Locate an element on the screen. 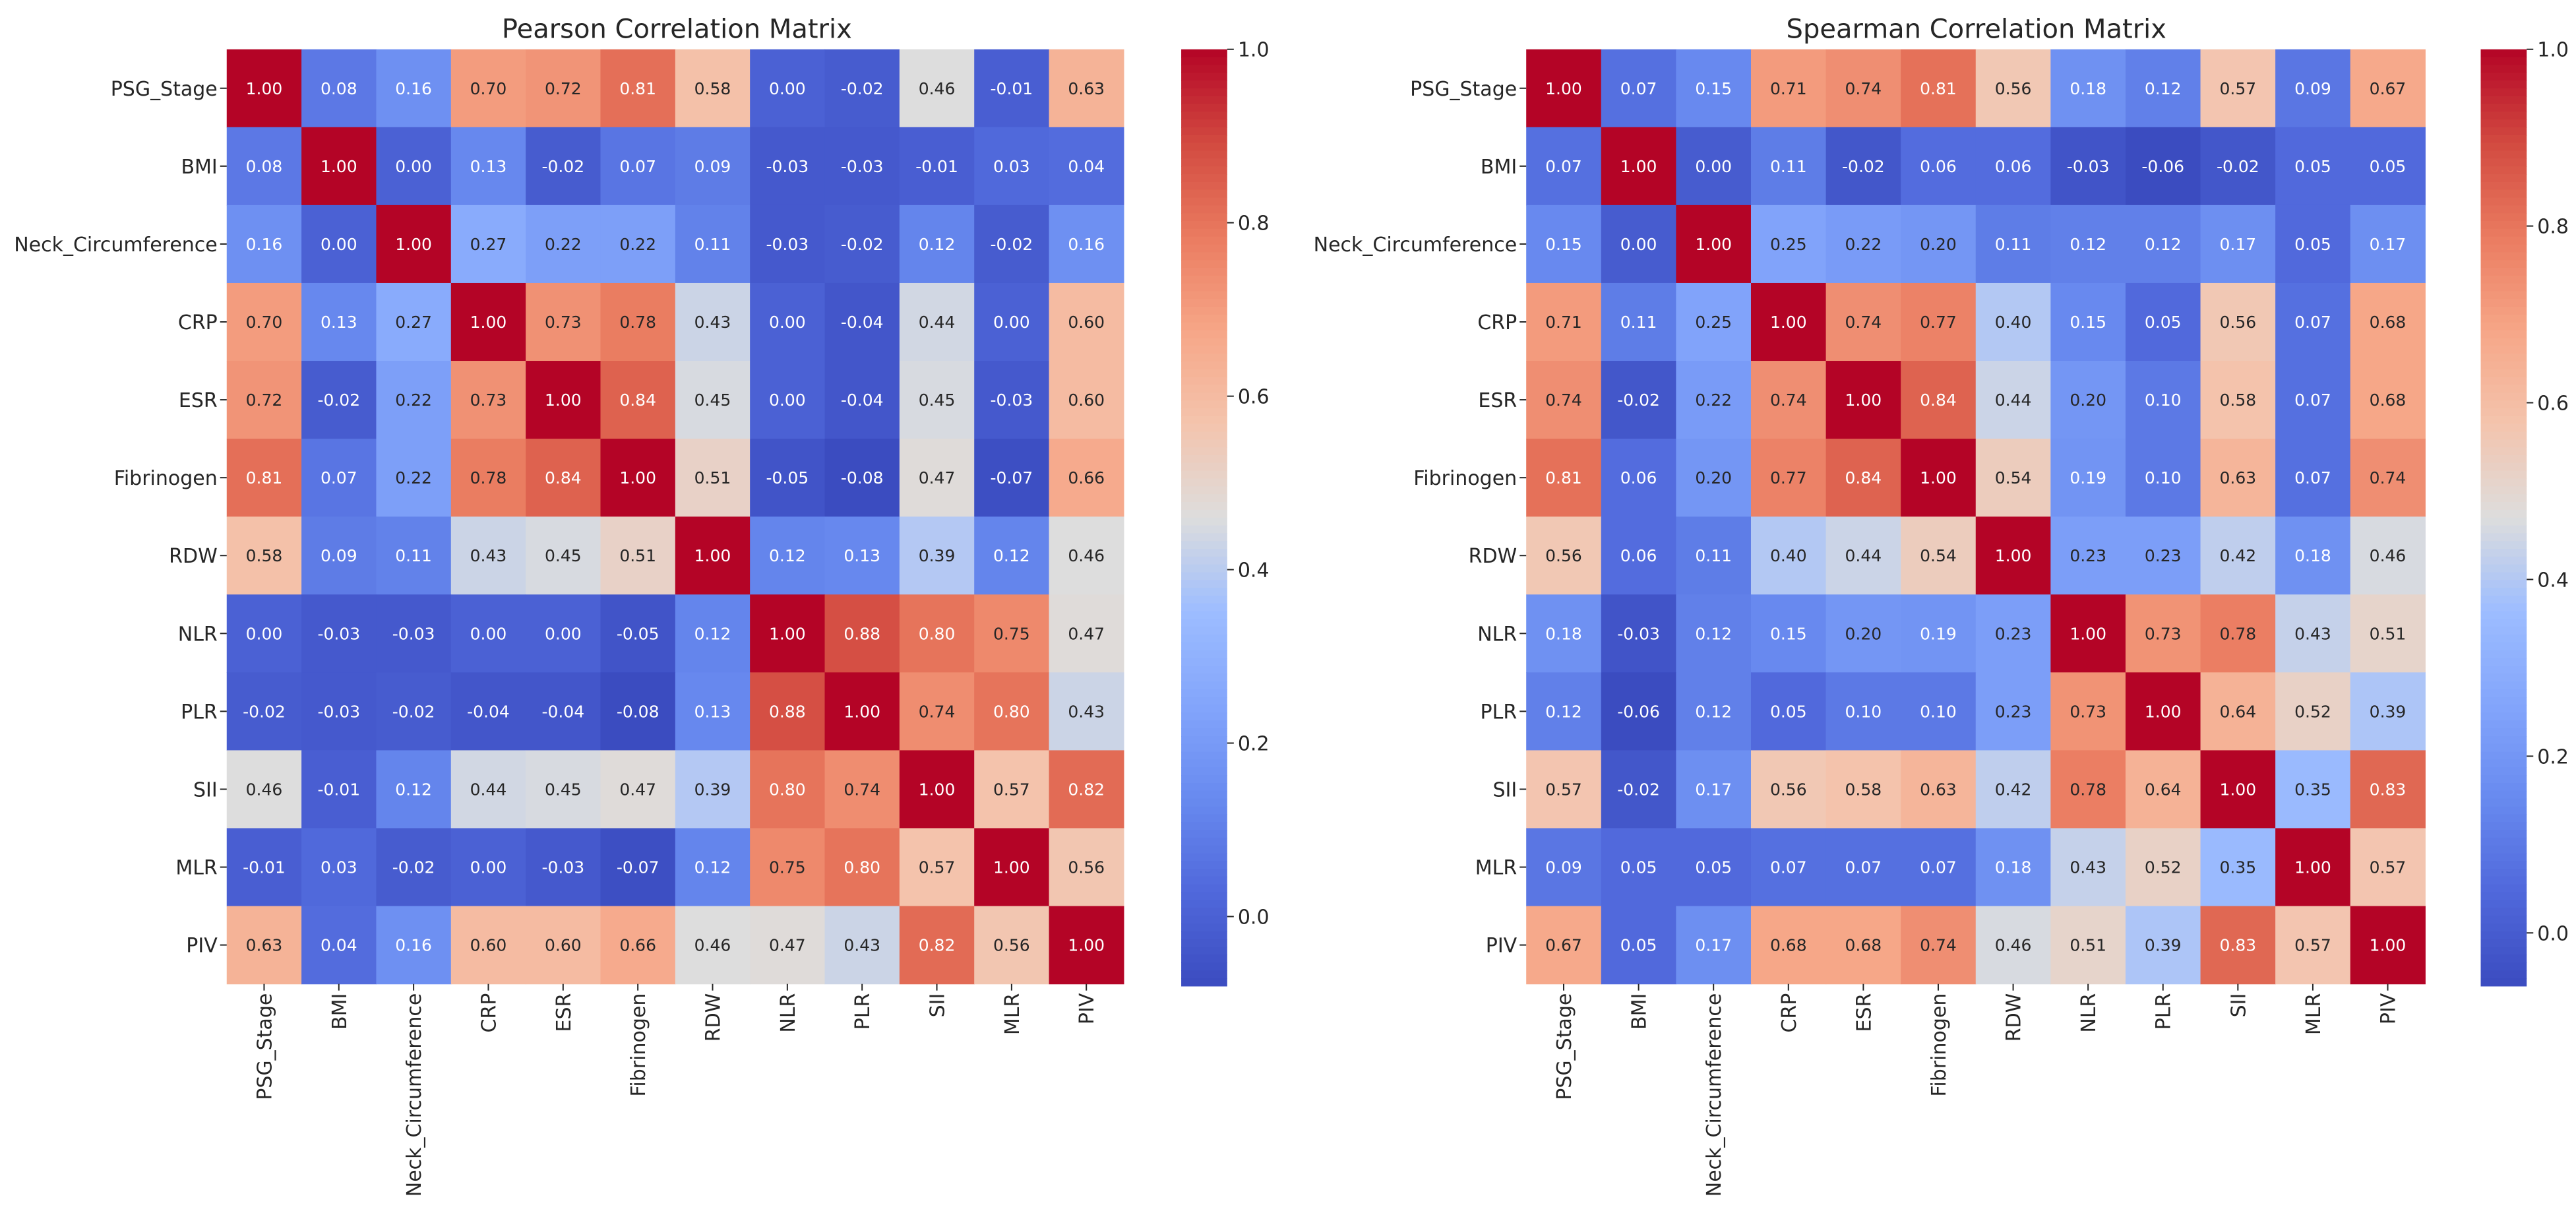  cell-value-label: 0.17 is located at coordinates (1713, 945).